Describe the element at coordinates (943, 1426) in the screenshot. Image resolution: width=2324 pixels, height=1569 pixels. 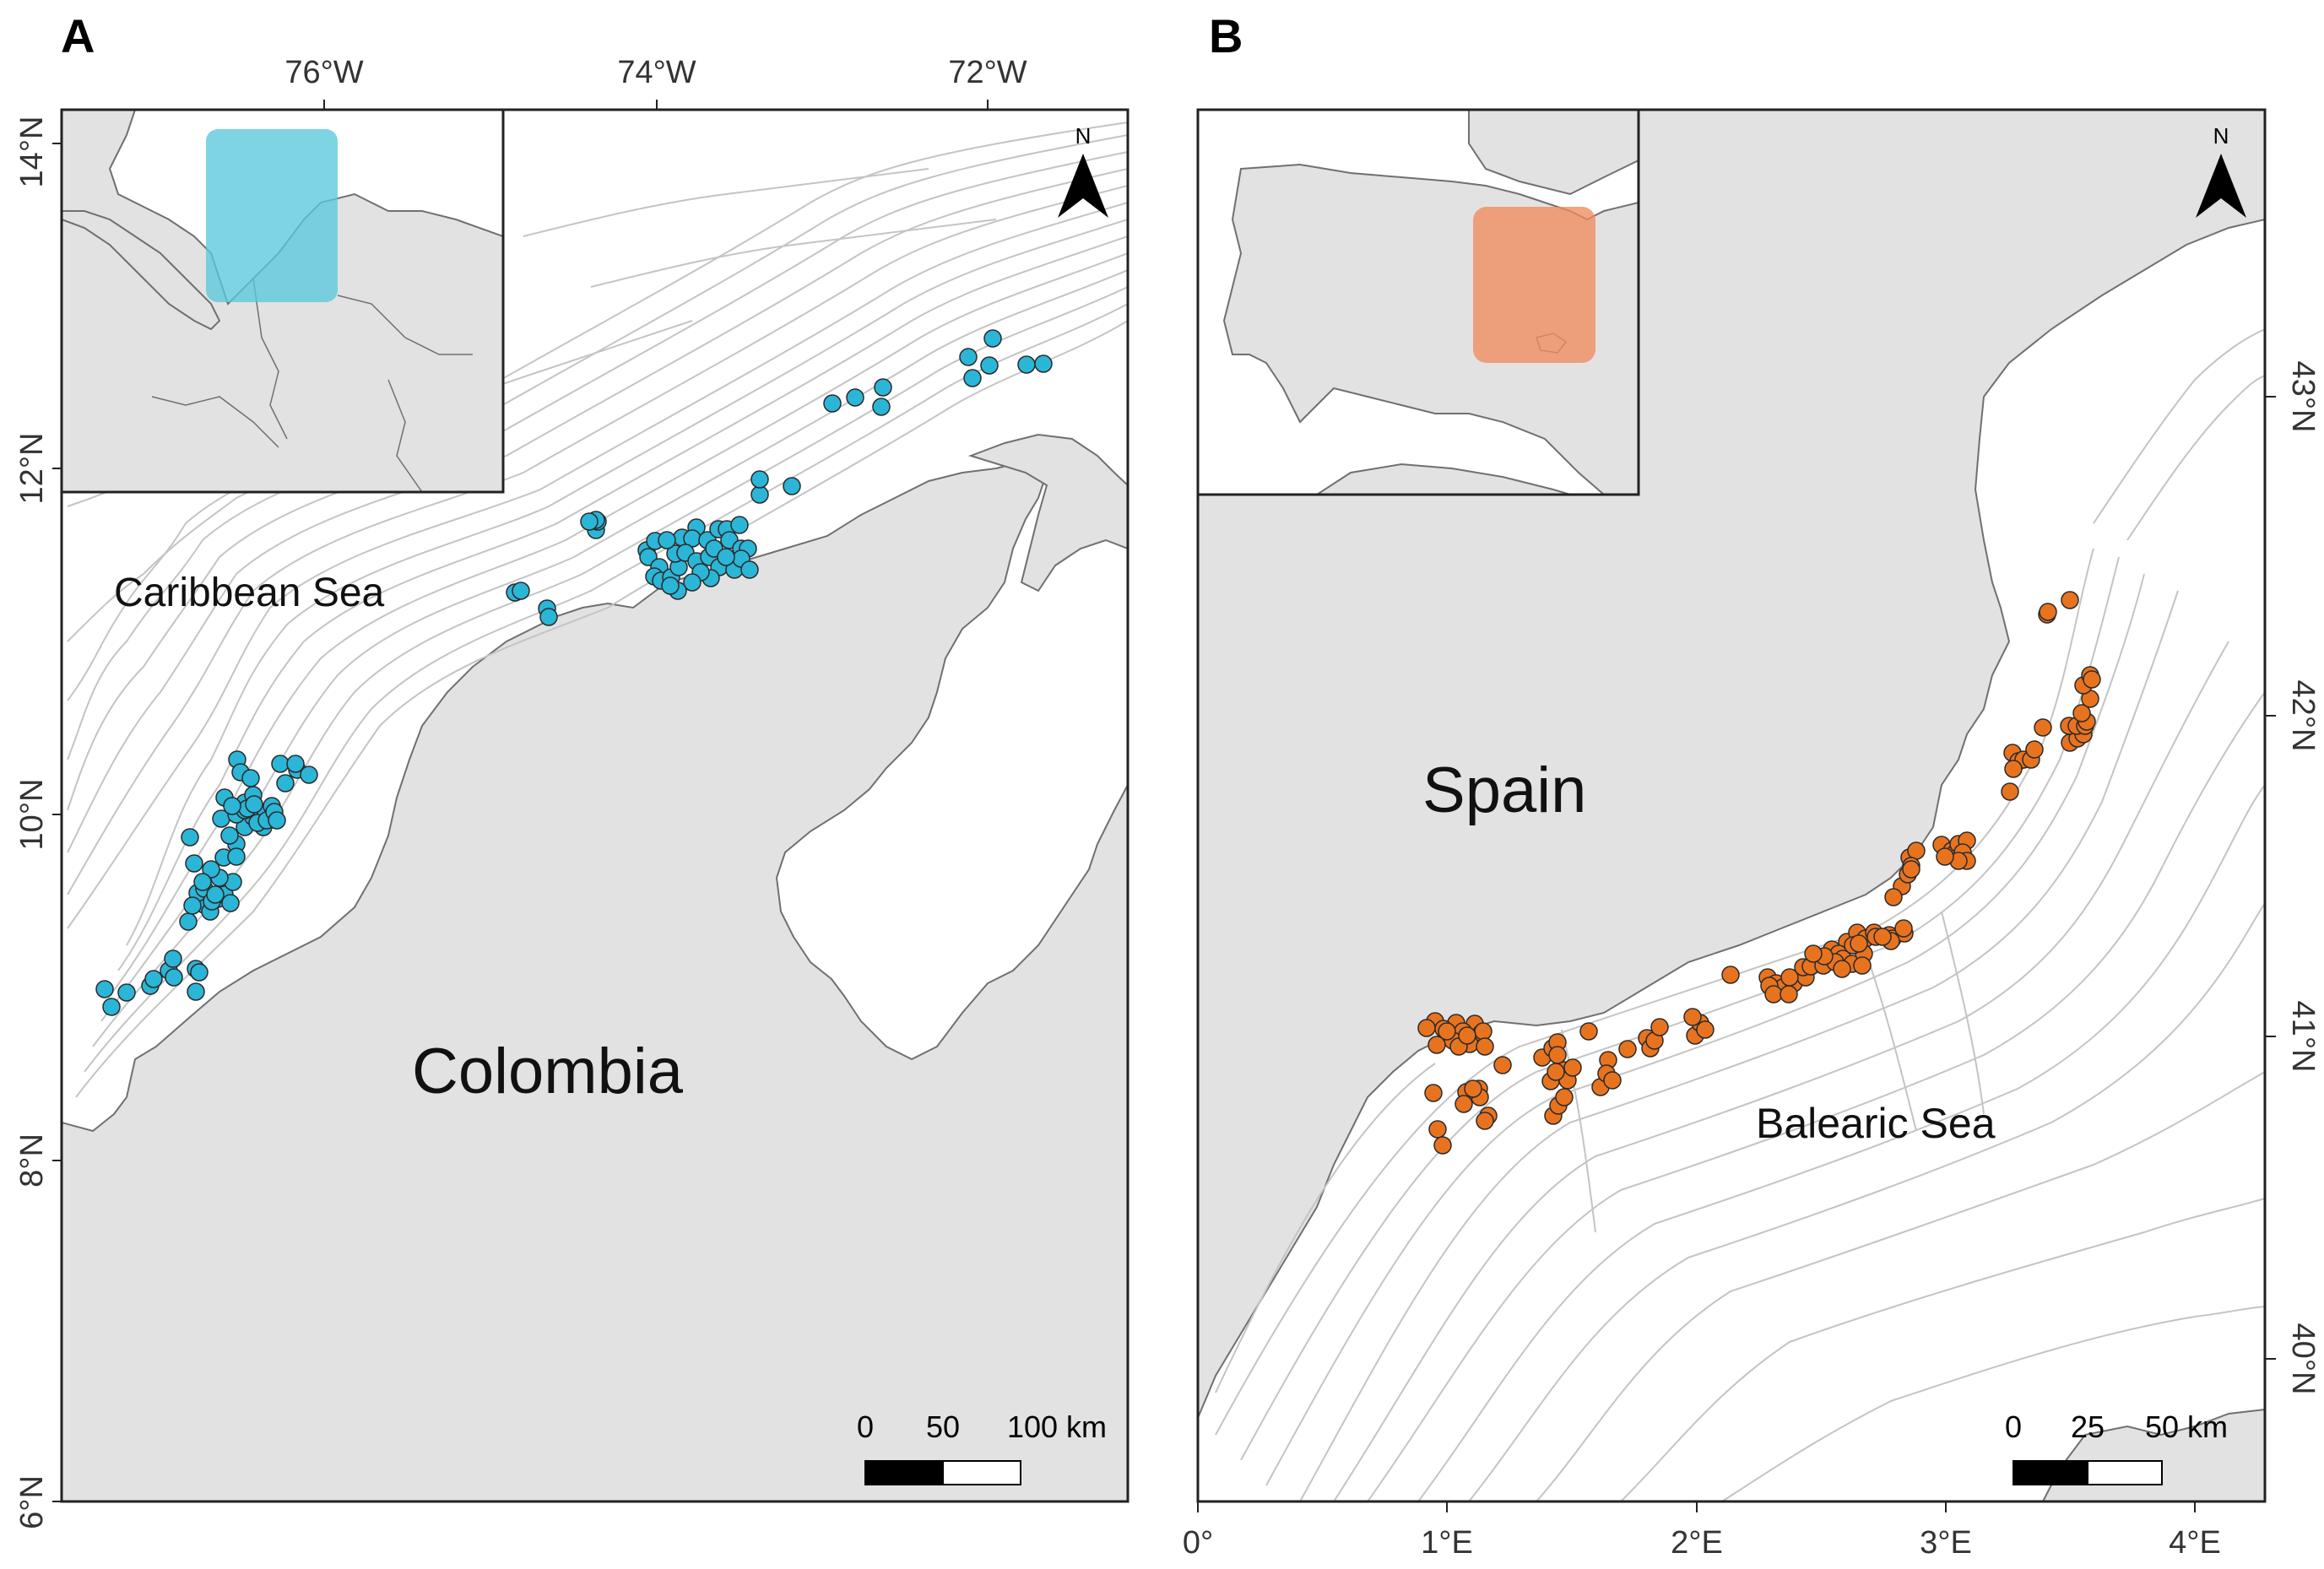
I see `scale-a-50: 50` at that location.